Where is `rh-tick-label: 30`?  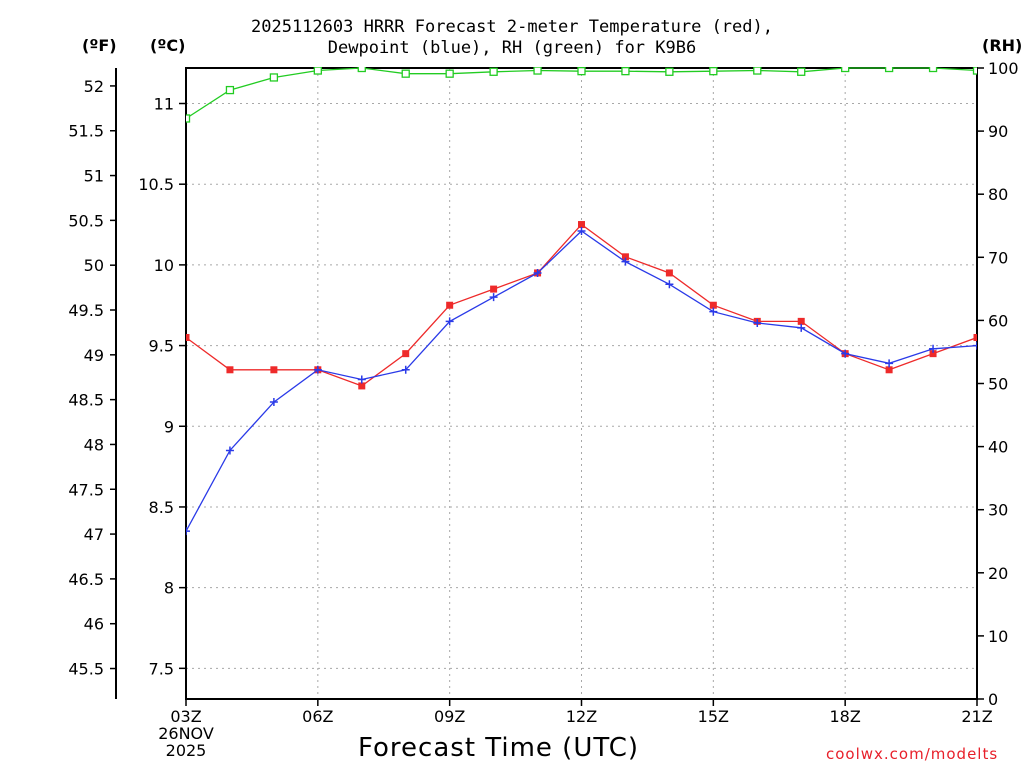
rh-tick-label: 30 is located at coordinates (998, 510).